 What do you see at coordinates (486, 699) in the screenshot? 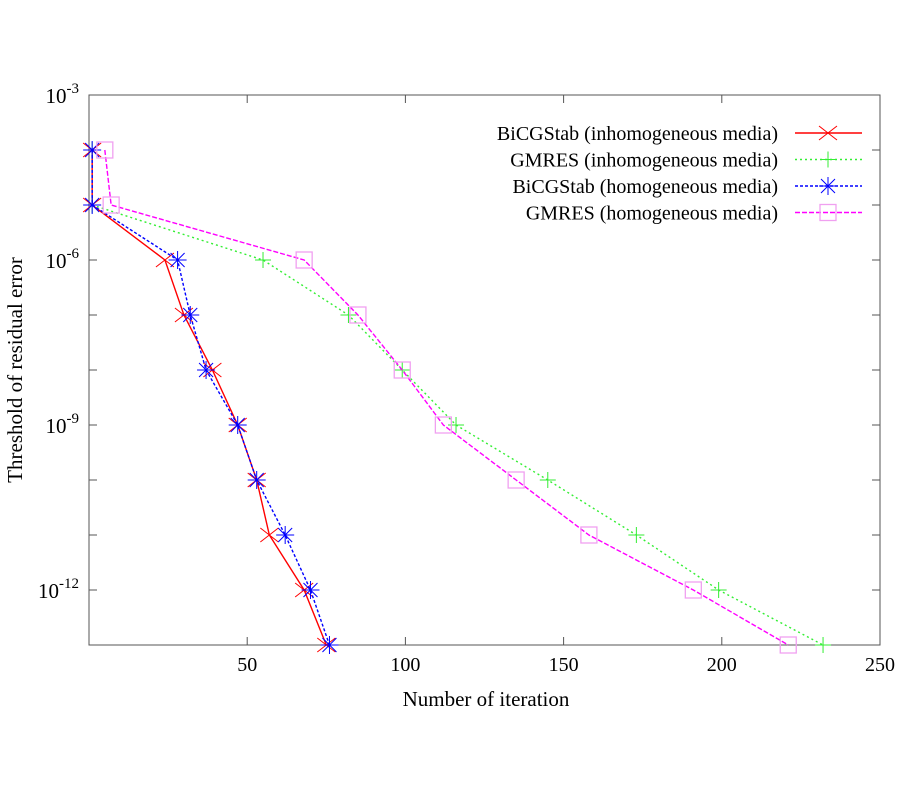
I see `x-axis-label: Number of iteration` at bounding box center [486, 699].